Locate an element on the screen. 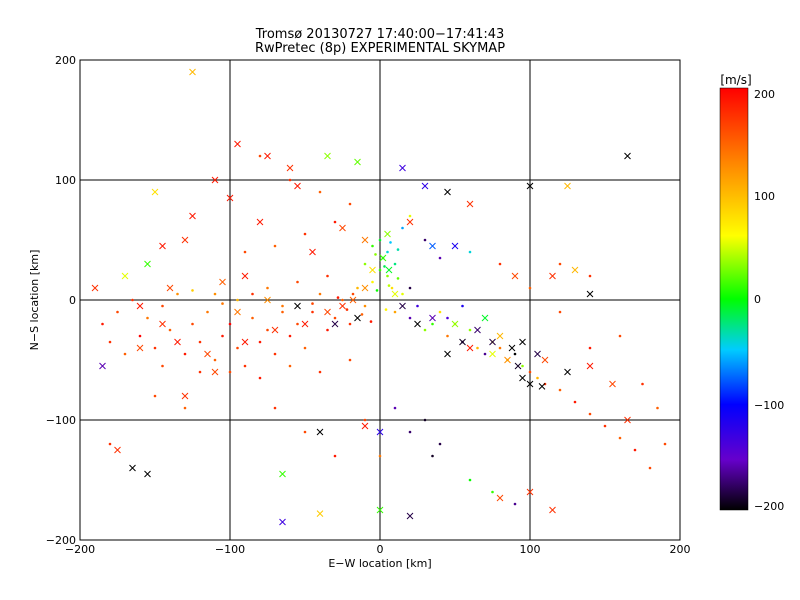 This screenshot has width=800, height=600. colorbar-tick-label: 100 is located at coordinates (764, 196).